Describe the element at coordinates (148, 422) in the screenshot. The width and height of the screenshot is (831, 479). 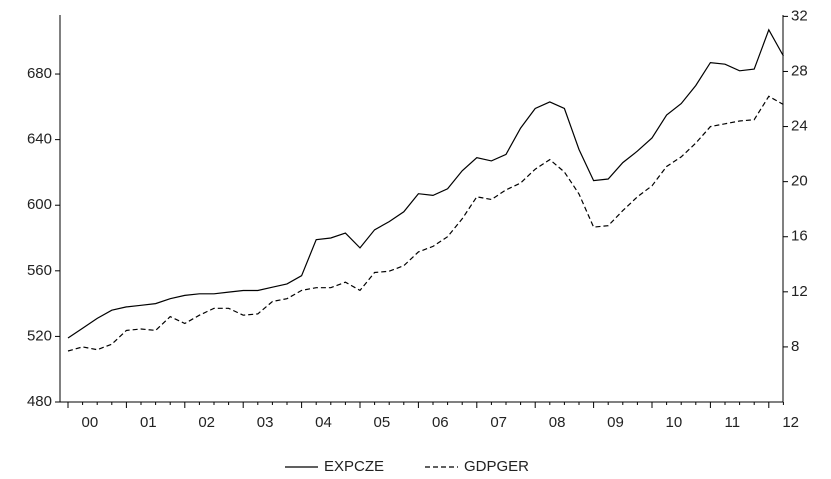
I see `x-tick-label: 01` at that location.